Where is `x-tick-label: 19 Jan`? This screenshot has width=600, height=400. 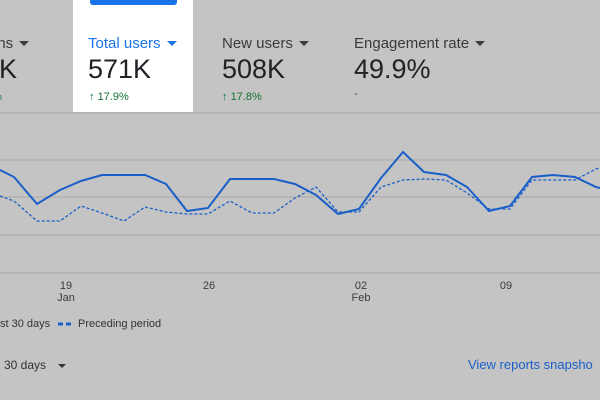
x-tick-label: 19 Jan is located at coordinates (66, 292).